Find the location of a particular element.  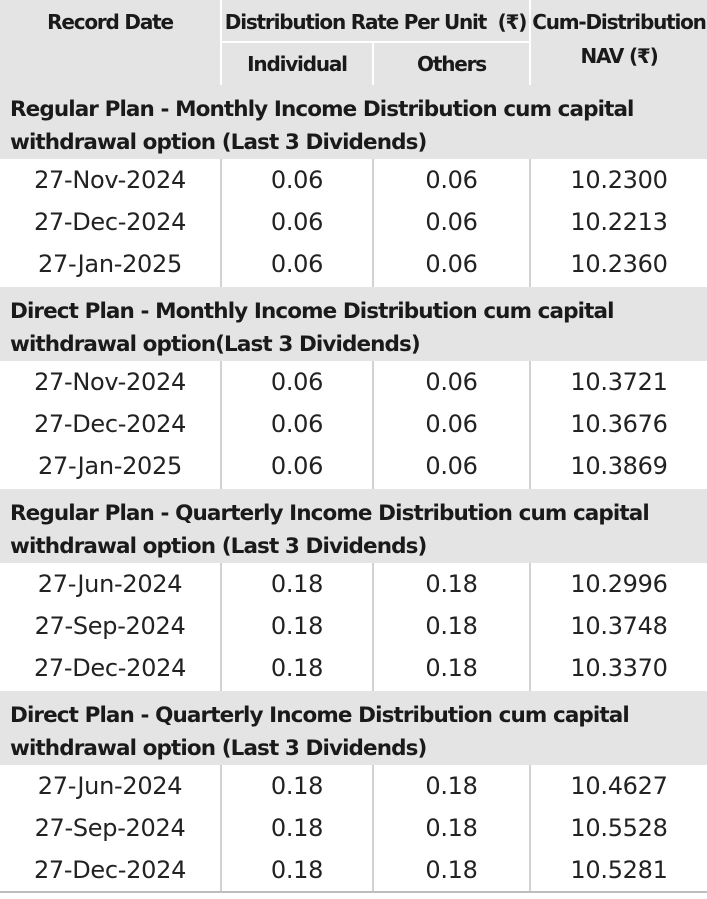

table-bottom-border is located at coordinates (353, 892).